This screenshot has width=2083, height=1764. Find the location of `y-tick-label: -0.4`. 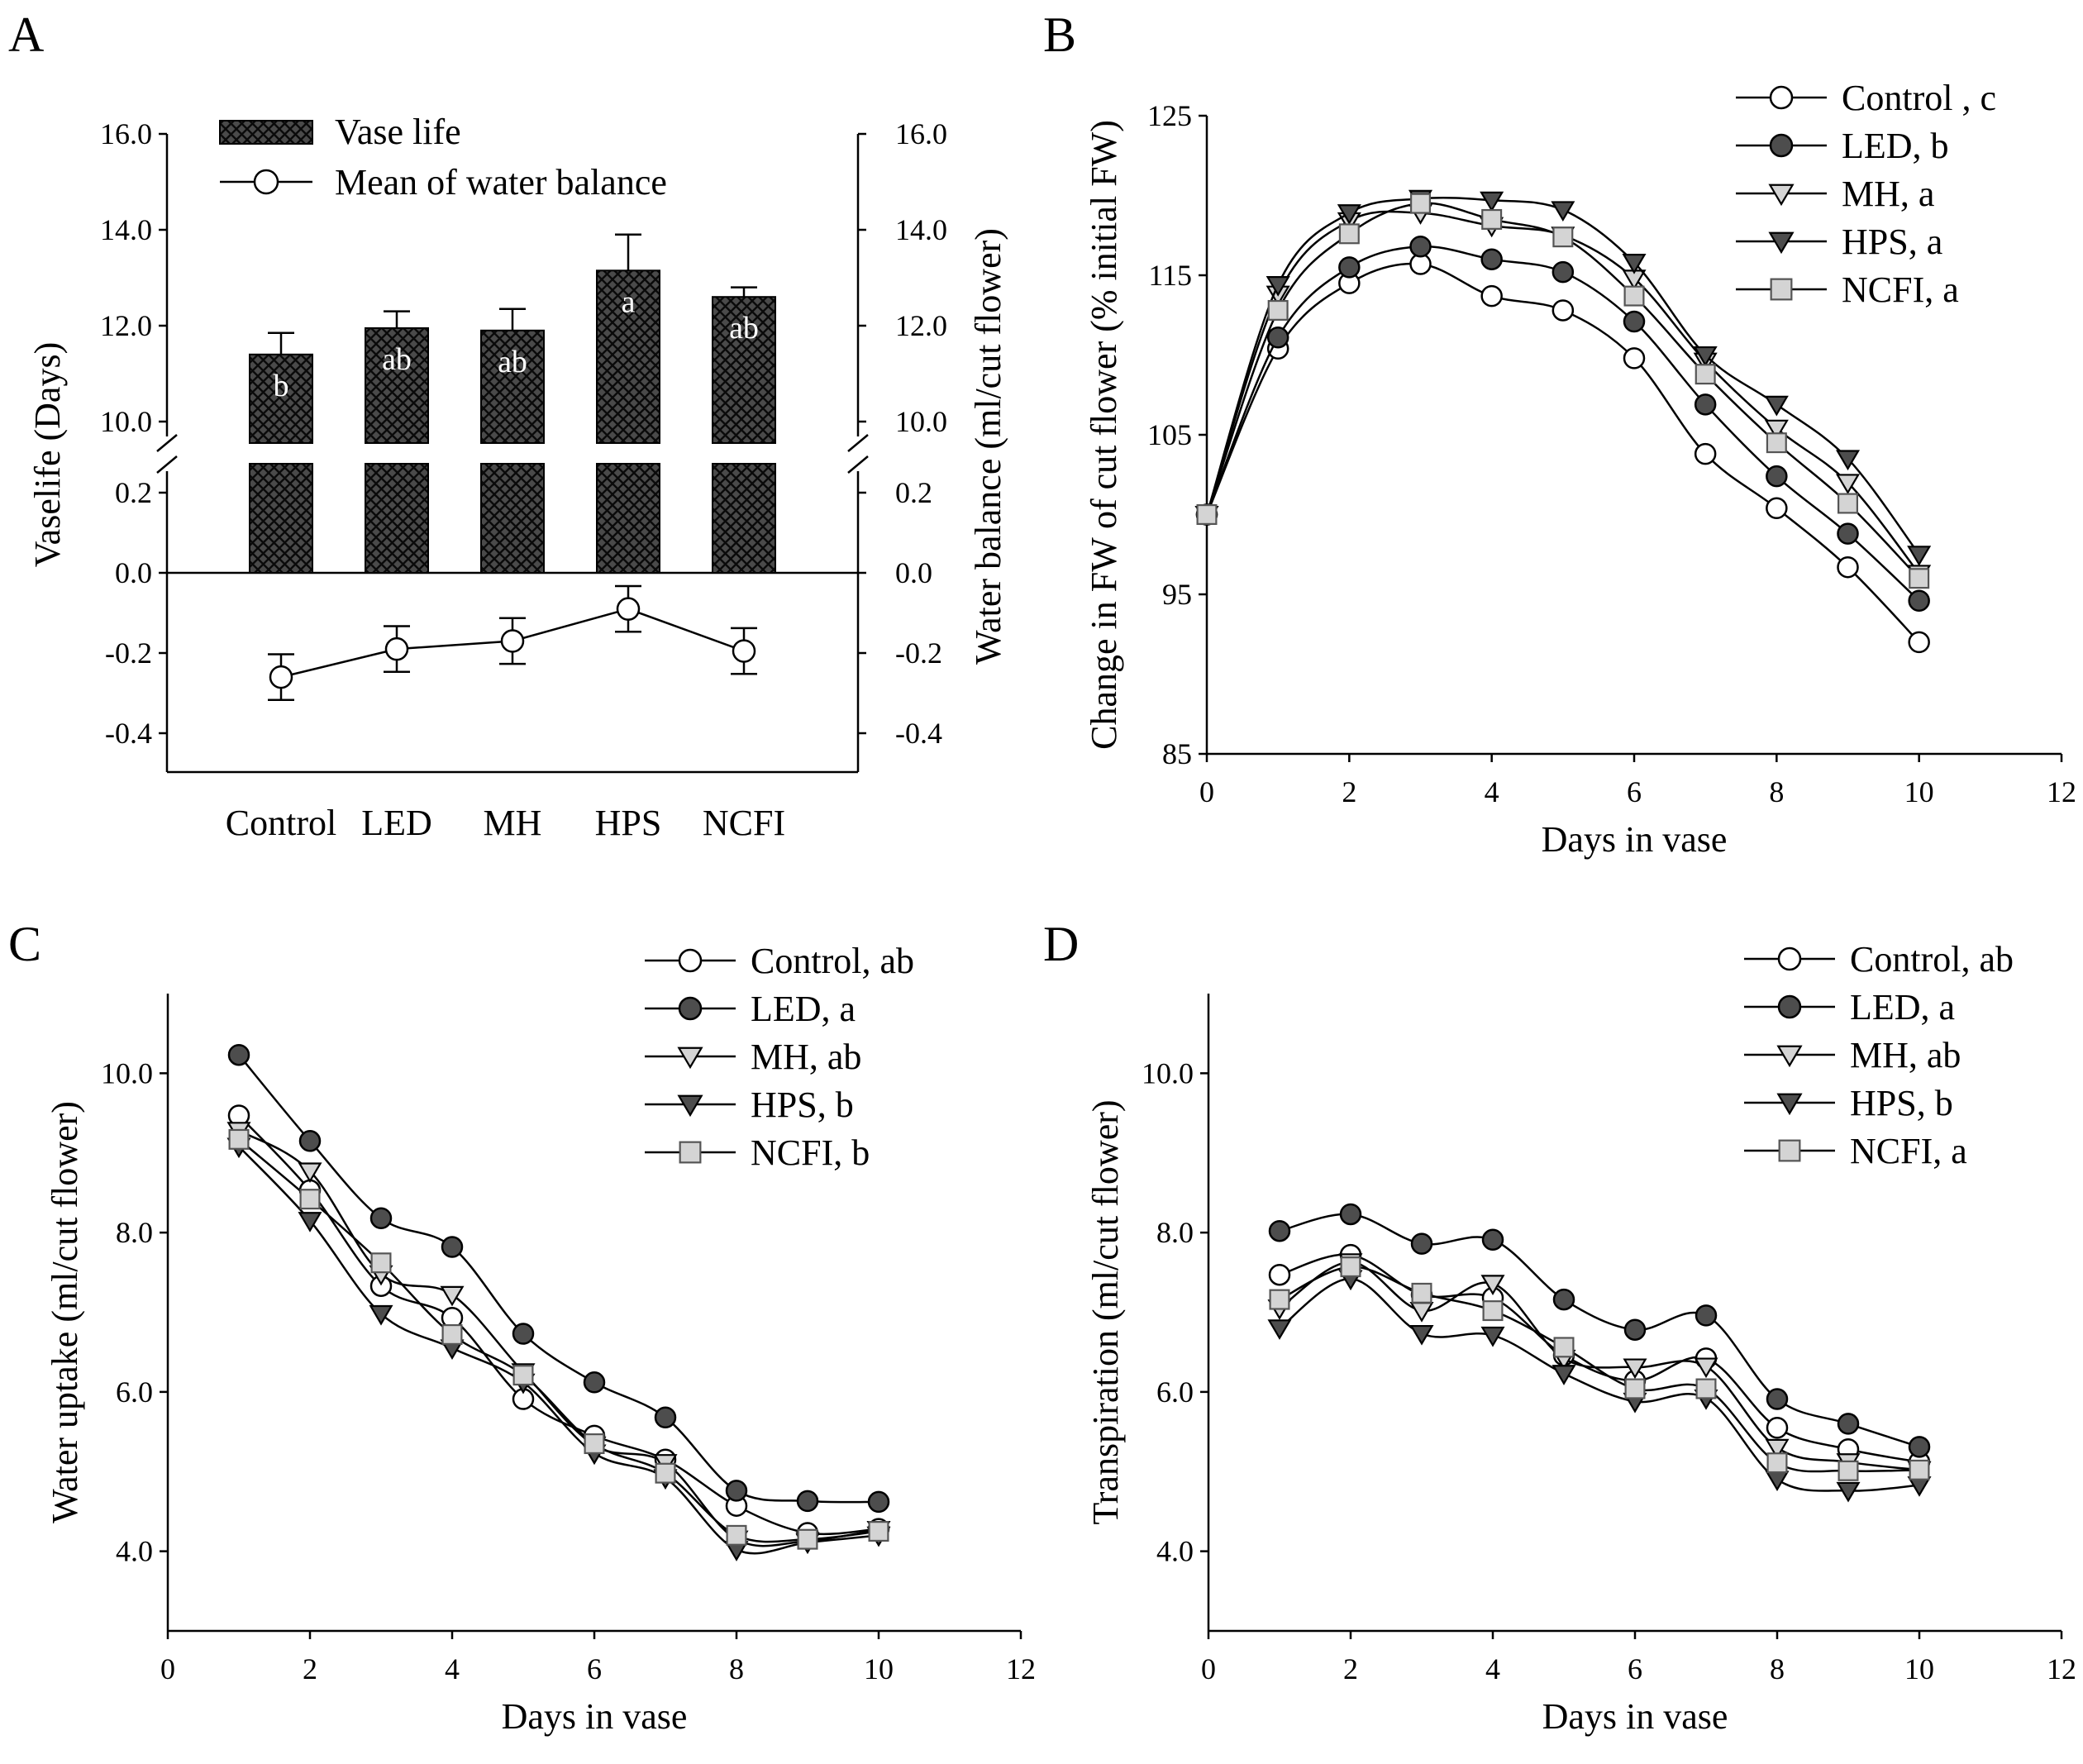

y-tick-label: -0.4 is located at coordinates (128, 734).